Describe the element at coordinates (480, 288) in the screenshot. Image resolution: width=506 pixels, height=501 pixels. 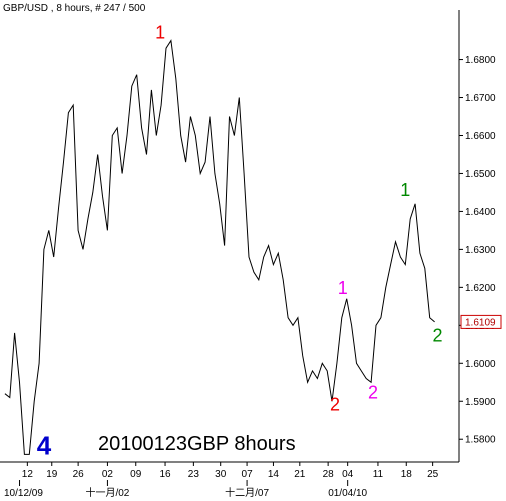
I see `y-tick-label: 1.6200` at that location.